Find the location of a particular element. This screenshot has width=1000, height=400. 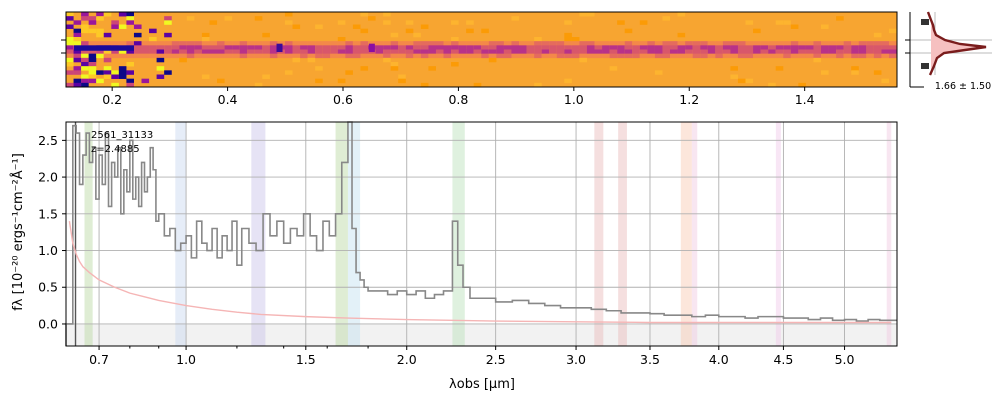

spectrum-2d-x-tick-label: 1.2 is located at coordinates (689, 99).